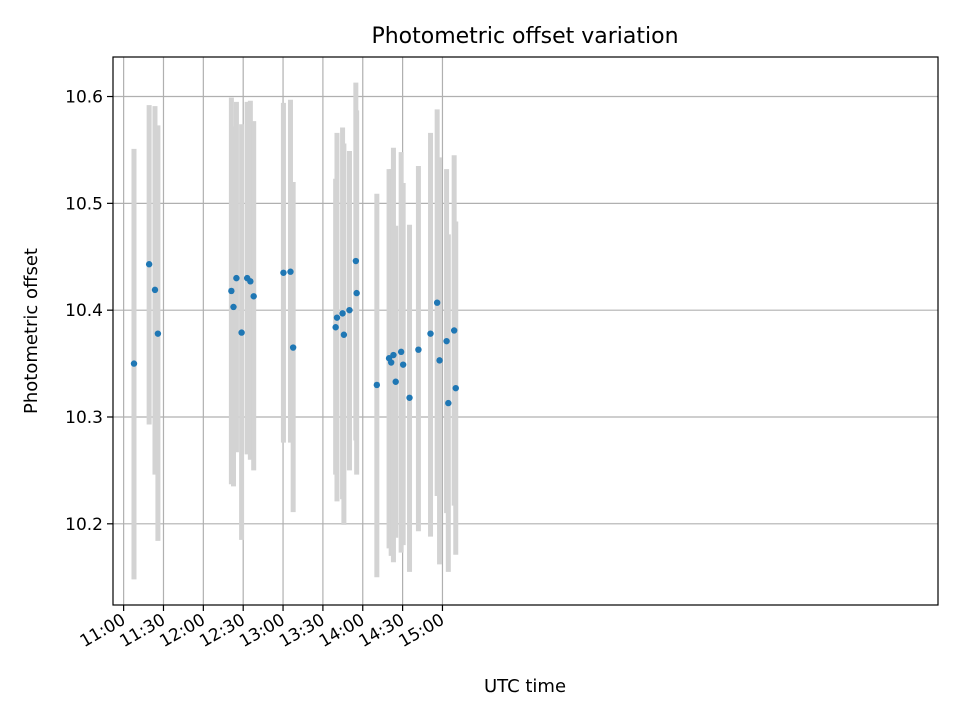 The width and height of the screenshot is (960, 720). I want to click on y-tick-label: 10.6, so click(84, 98).